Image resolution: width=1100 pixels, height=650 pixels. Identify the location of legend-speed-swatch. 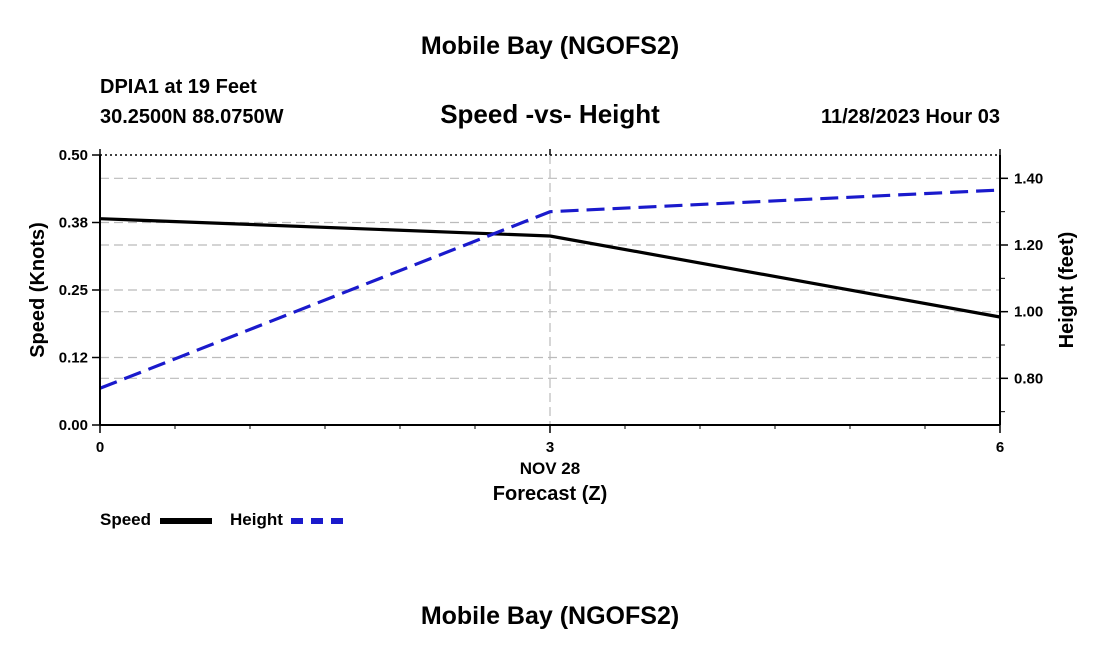
(186, 521).